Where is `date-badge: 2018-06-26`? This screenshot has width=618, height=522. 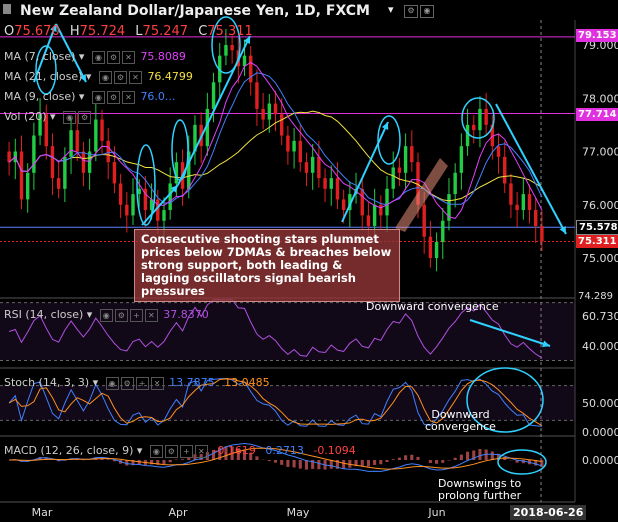 date-badge: 2018-06-26 is located at coordinates (548, 512).